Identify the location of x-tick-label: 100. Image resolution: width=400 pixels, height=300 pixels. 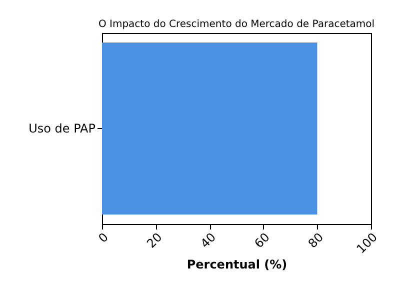
(367, 243).